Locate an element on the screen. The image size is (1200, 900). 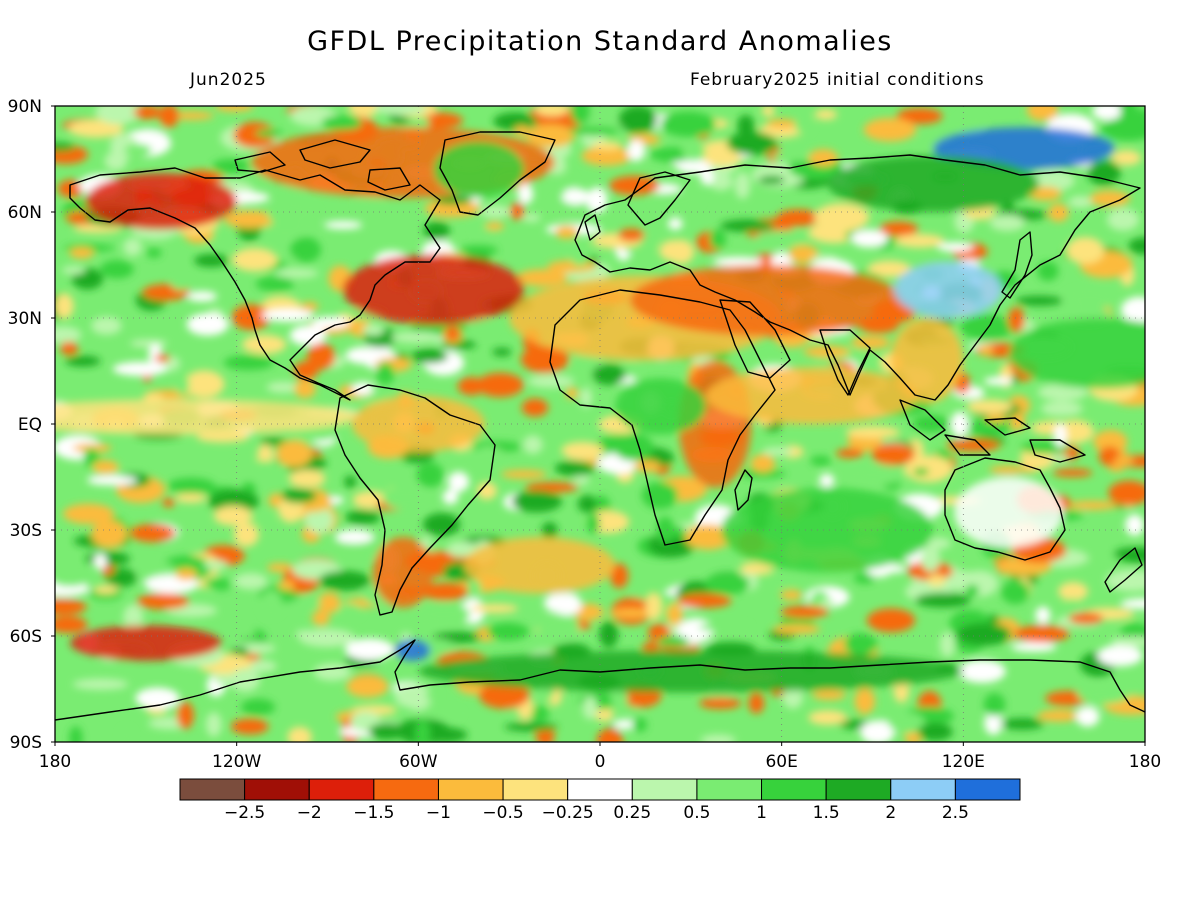
lon-tick-label: 180 is located at coordinates (1145, 762).